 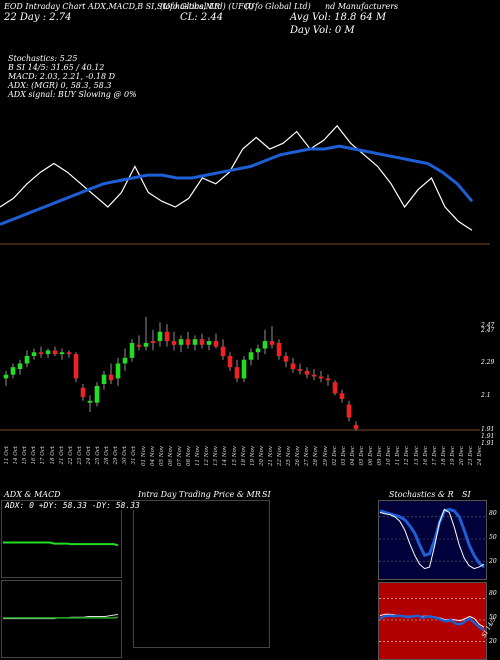 What do you see at coordinates (201, 574) in the screenshot?
I see `intraday-panel` at bounding box center [201, 574].